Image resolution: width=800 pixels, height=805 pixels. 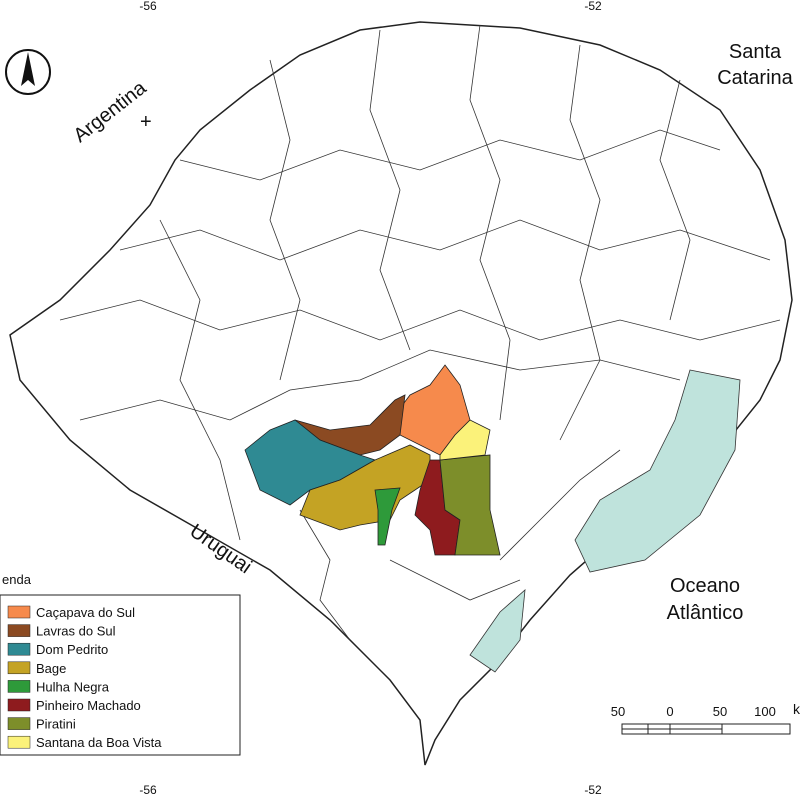 What do you see at coordinates (99, 742) in the screenshot?
I see `legend-label: Santana da Boa Vista` at bounding box center [99, 742].